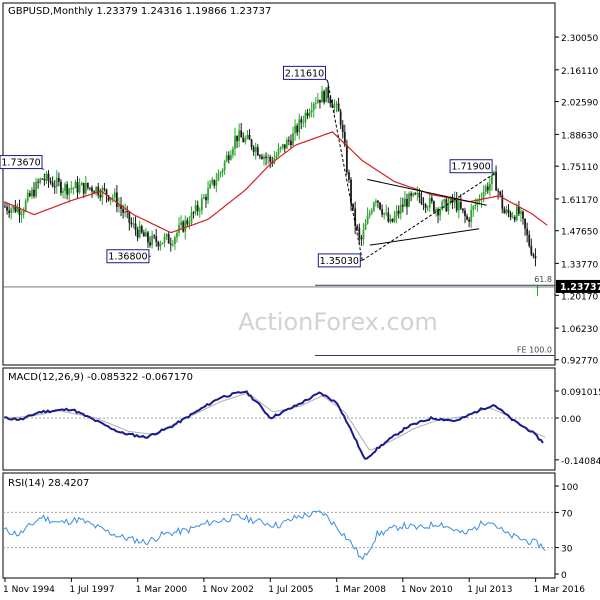  Describe the element at coordinates (274, 535) in the screenshot. I see `rsi-lines` at that location.